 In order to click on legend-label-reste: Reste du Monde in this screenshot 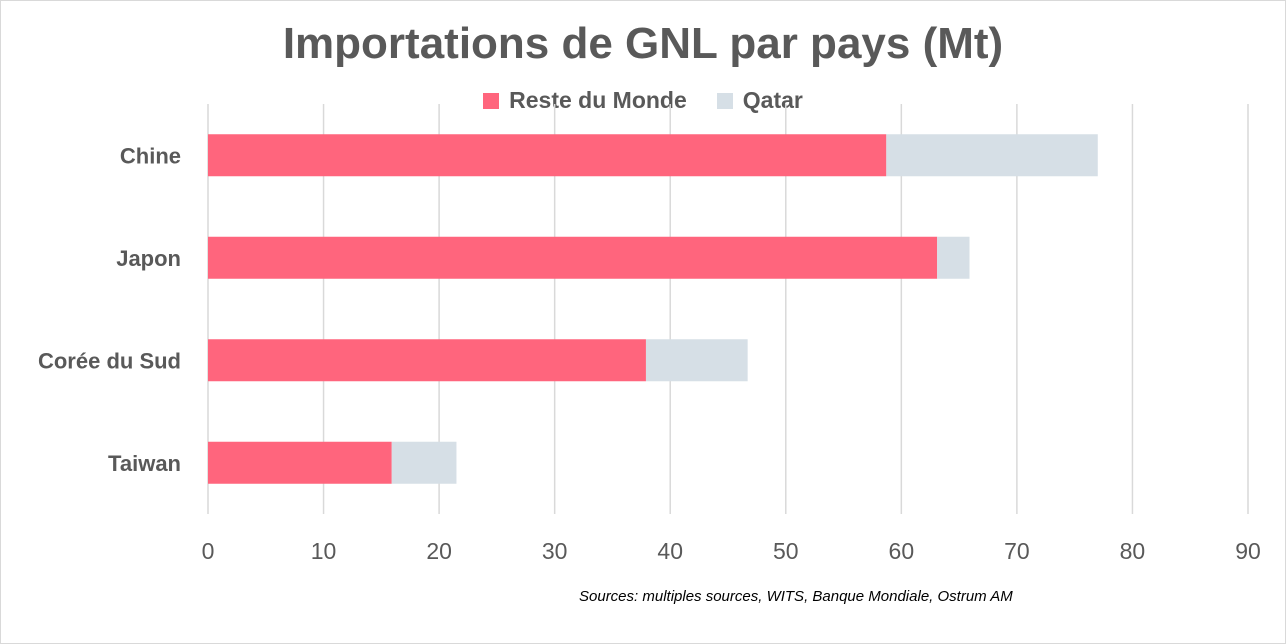, I will do `click(598, 100)`.